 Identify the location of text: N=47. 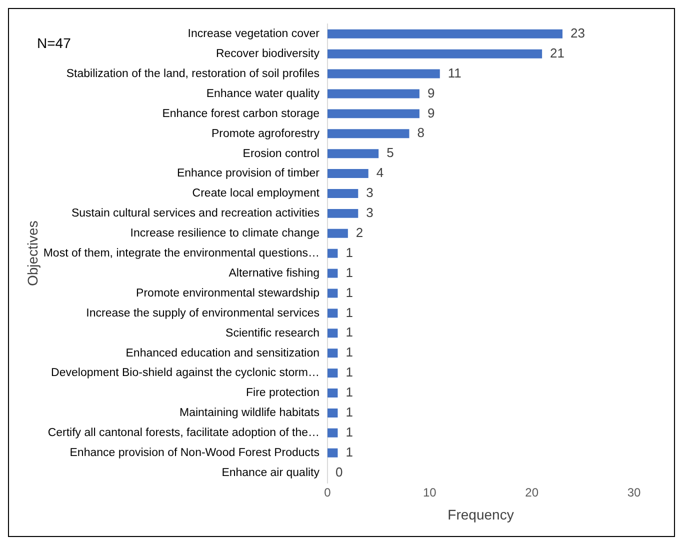
(54, 42).